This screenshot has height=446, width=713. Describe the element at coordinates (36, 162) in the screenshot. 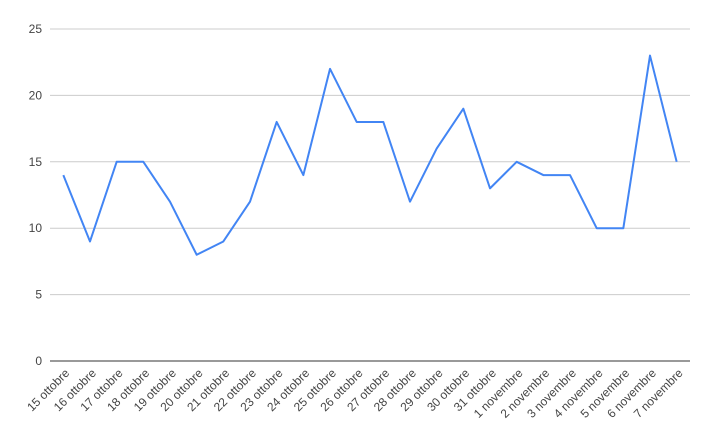

I see `y-tick-label: 15` at that location.